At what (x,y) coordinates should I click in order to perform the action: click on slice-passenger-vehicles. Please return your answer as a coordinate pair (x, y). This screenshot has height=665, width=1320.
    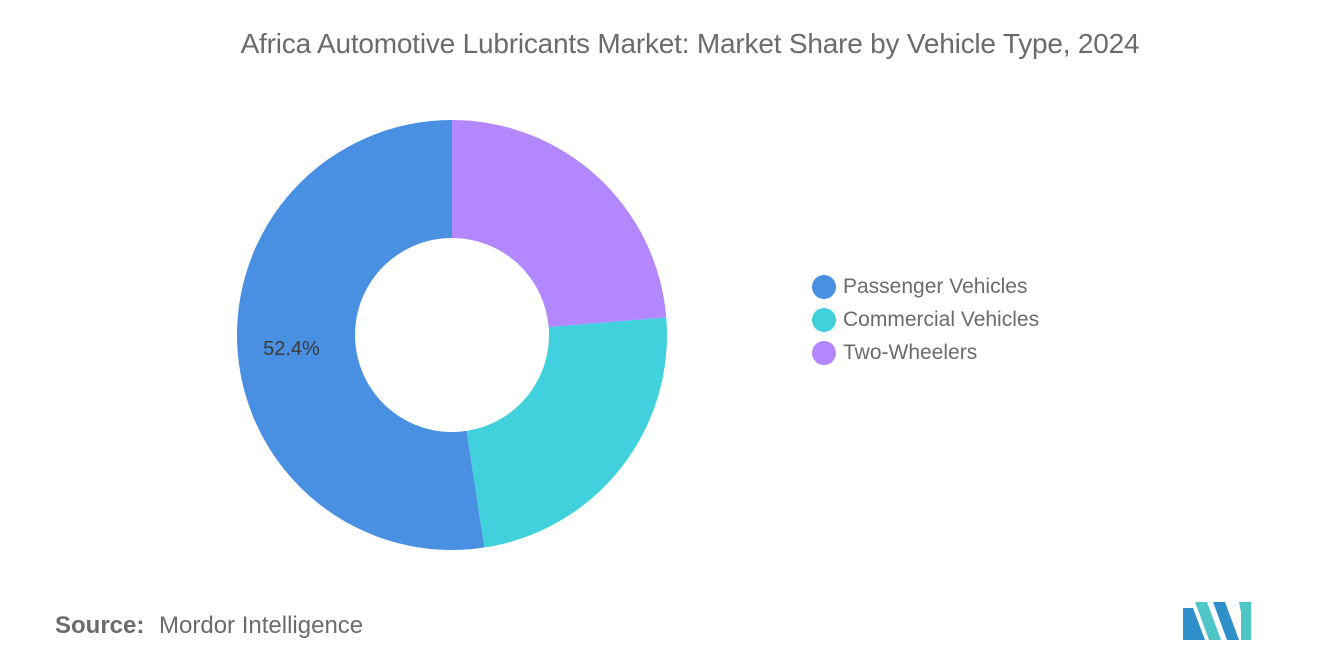
    Looking at the image, I should click on (360, 335).